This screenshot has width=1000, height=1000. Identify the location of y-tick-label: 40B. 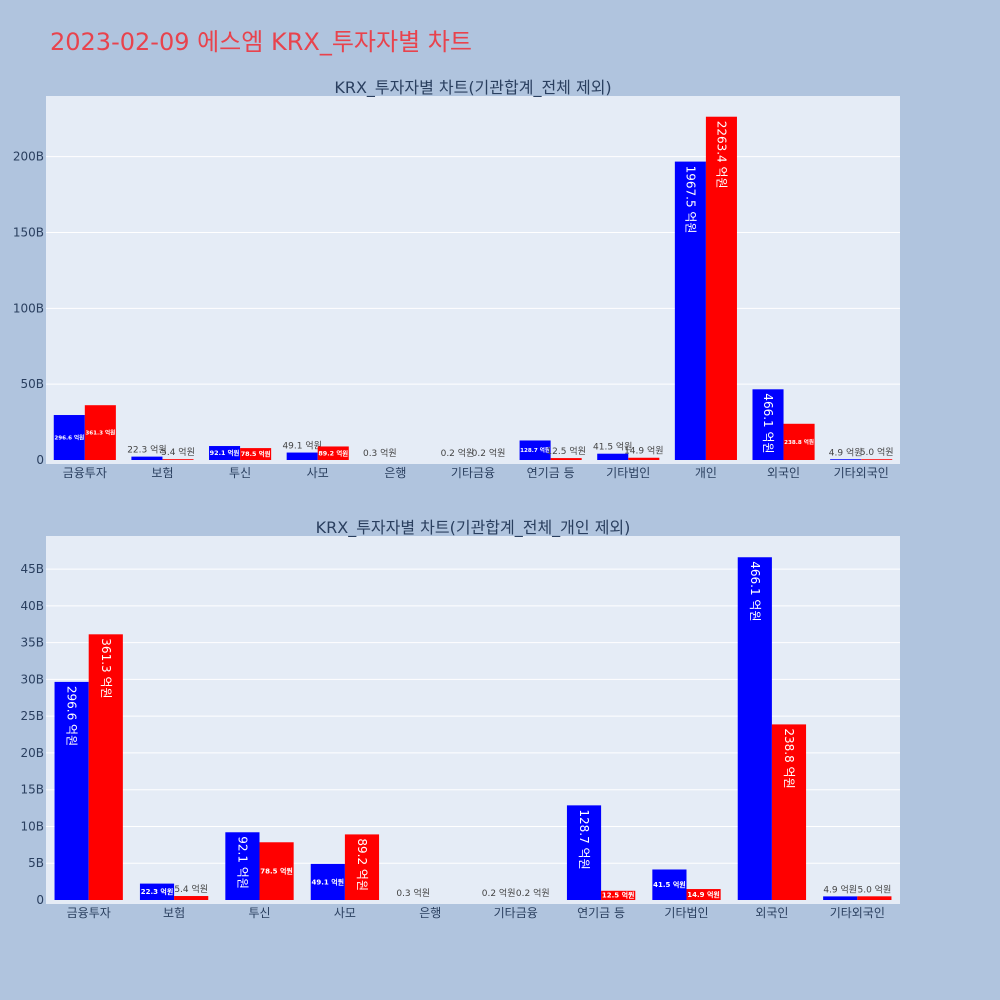
(32, 606).